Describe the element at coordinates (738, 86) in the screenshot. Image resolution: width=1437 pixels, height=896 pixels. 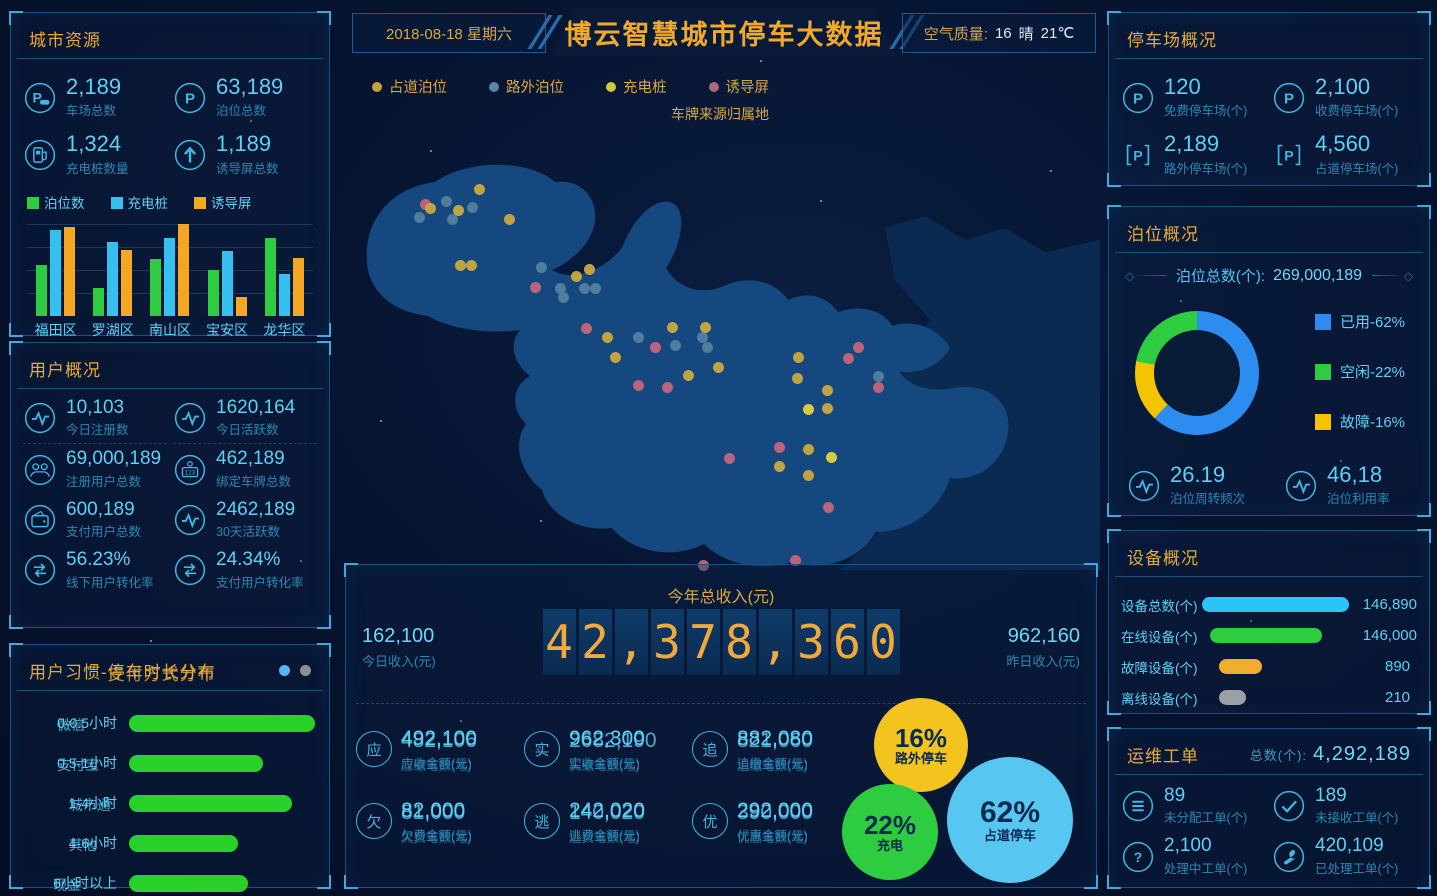
I see `map-legend-item: 诱导屏` at that location.